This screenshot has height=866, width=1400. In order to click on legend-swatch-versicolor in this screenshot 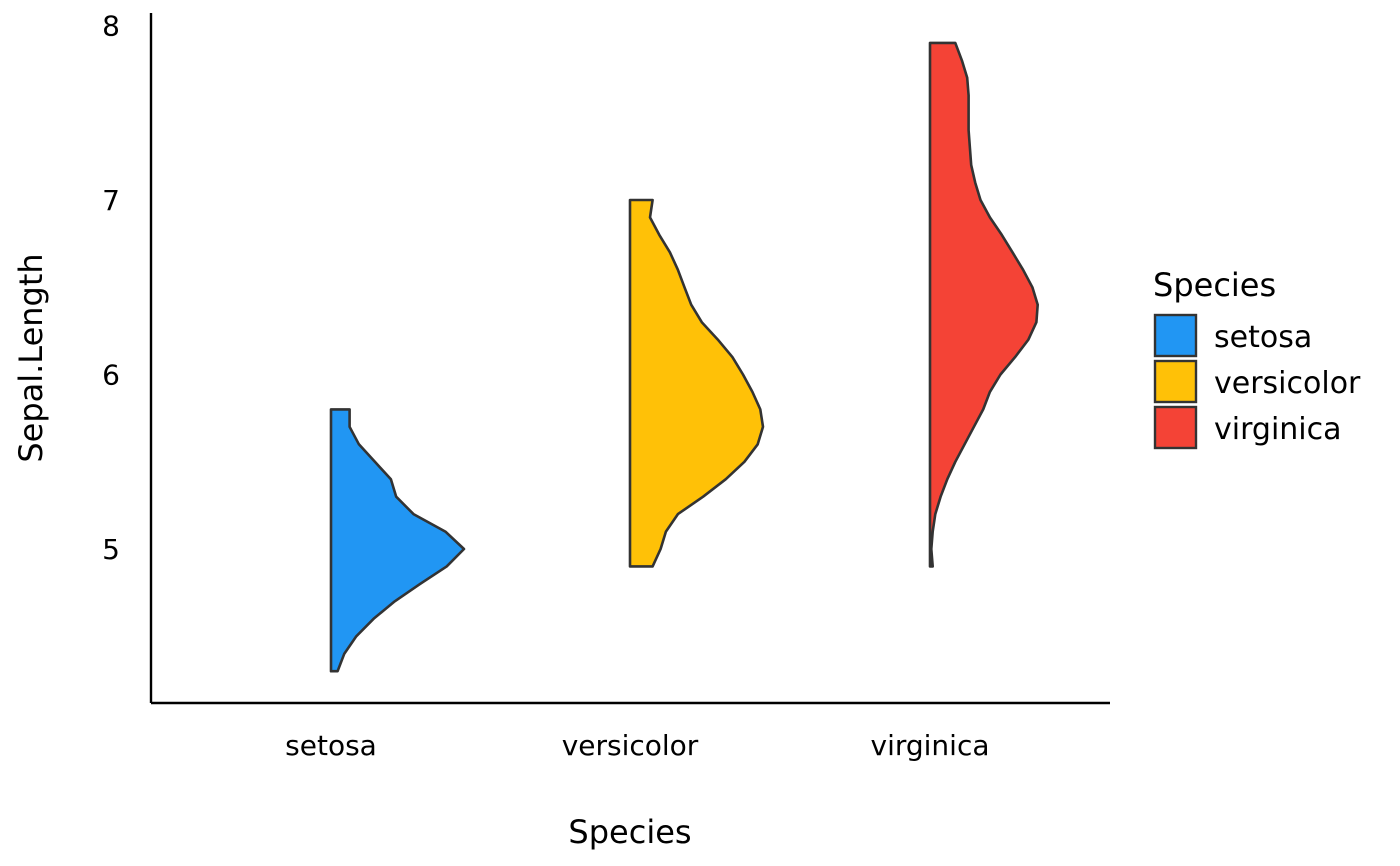, I will do `click(1175, 381)`.